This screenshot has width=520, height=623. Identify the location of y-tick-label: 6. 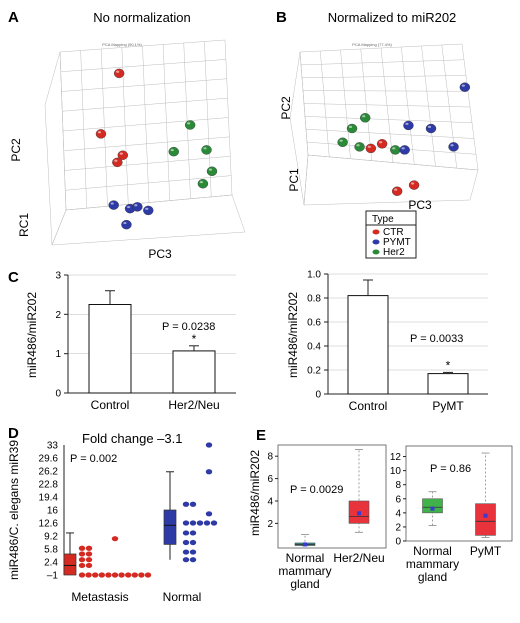
(270, 479).